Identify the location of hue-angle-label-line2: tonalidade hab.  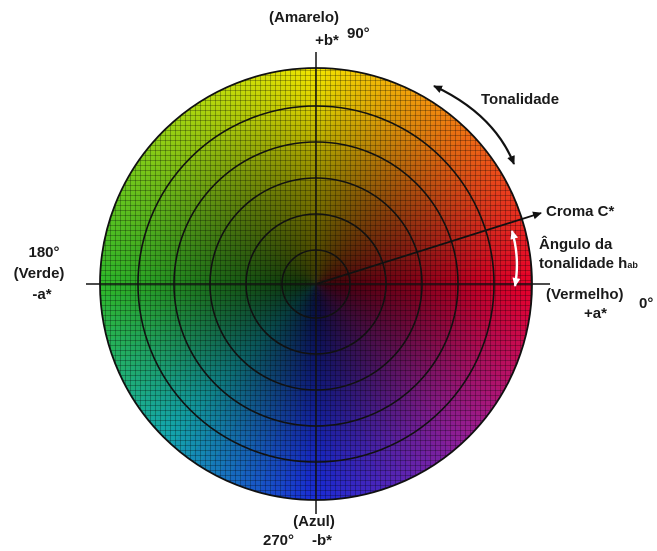
(588, 263).